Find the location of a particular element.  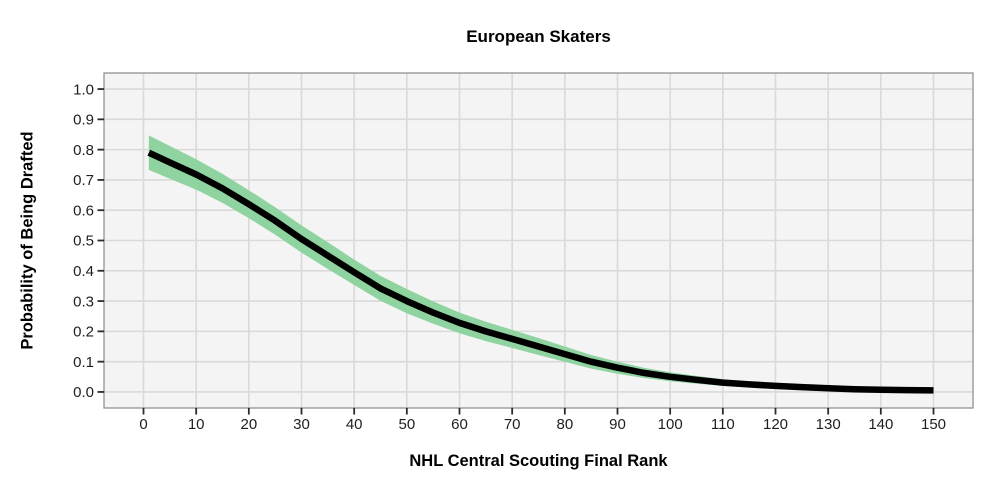

y-tick-label: 0.9 is located at coordinates (83, 120).